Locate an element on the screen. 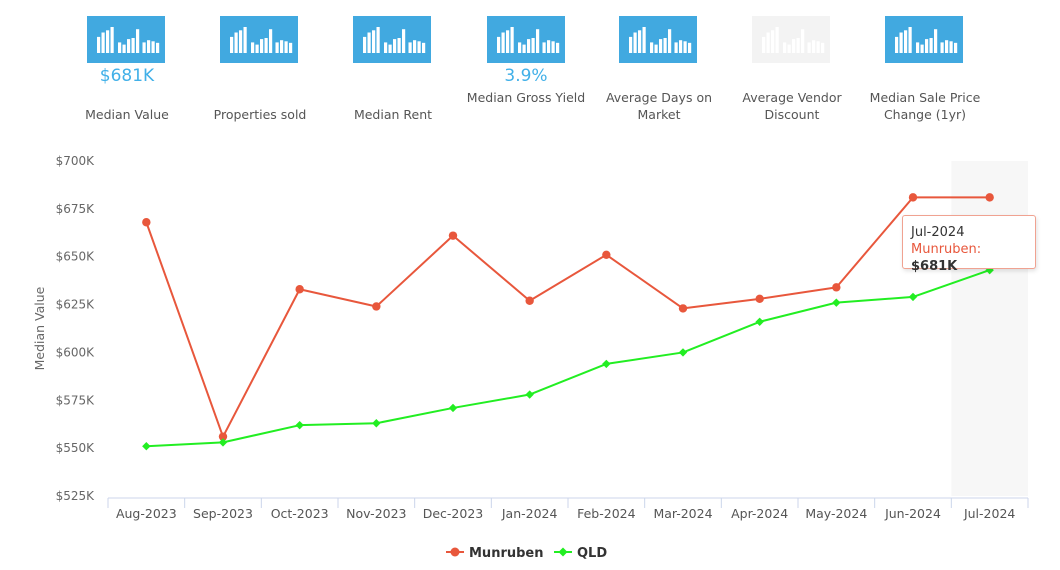  x-tick-label: Jul-2024 is located at coordinates (989, 513).